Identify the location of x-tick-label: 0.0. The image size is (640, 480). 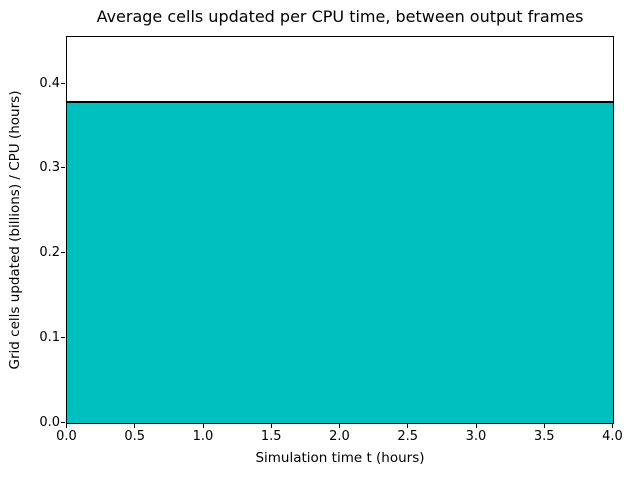
(66, 436).